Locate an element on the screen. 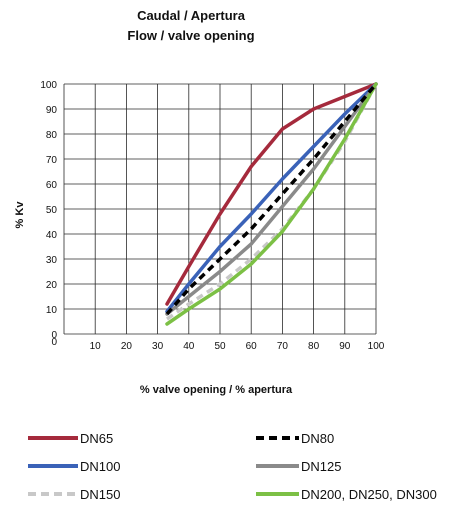 Image resolution: width=475 pixels, height=507 pixels. x-tick-label: 70 is located at coordinates (283, 346).